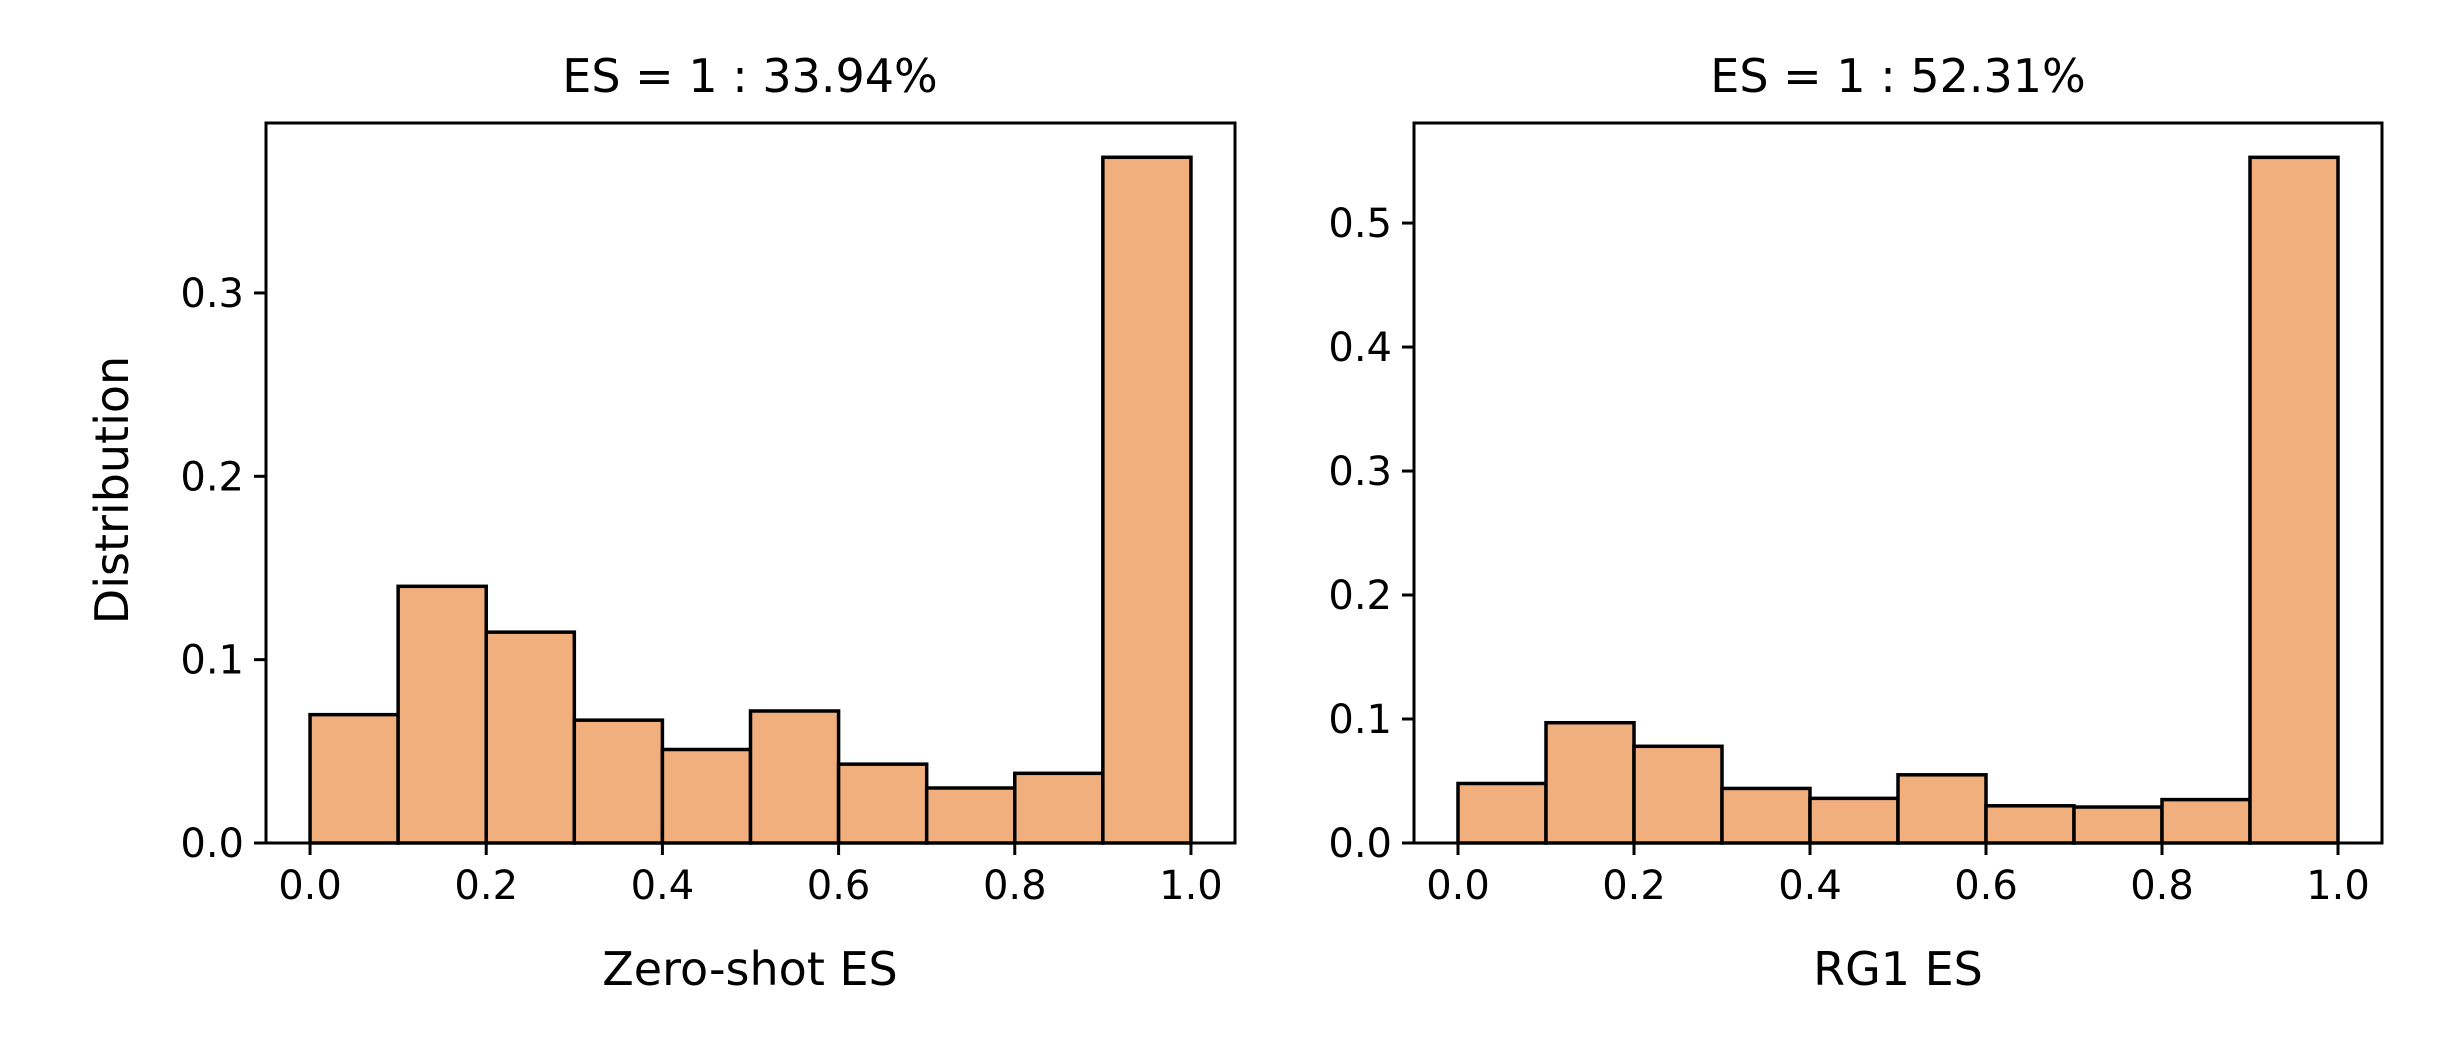  What do you see at coordinates (1360, 348) in the screenshot?
I see `y-tick-label: 0.4` at bounding box center [1360, 348].